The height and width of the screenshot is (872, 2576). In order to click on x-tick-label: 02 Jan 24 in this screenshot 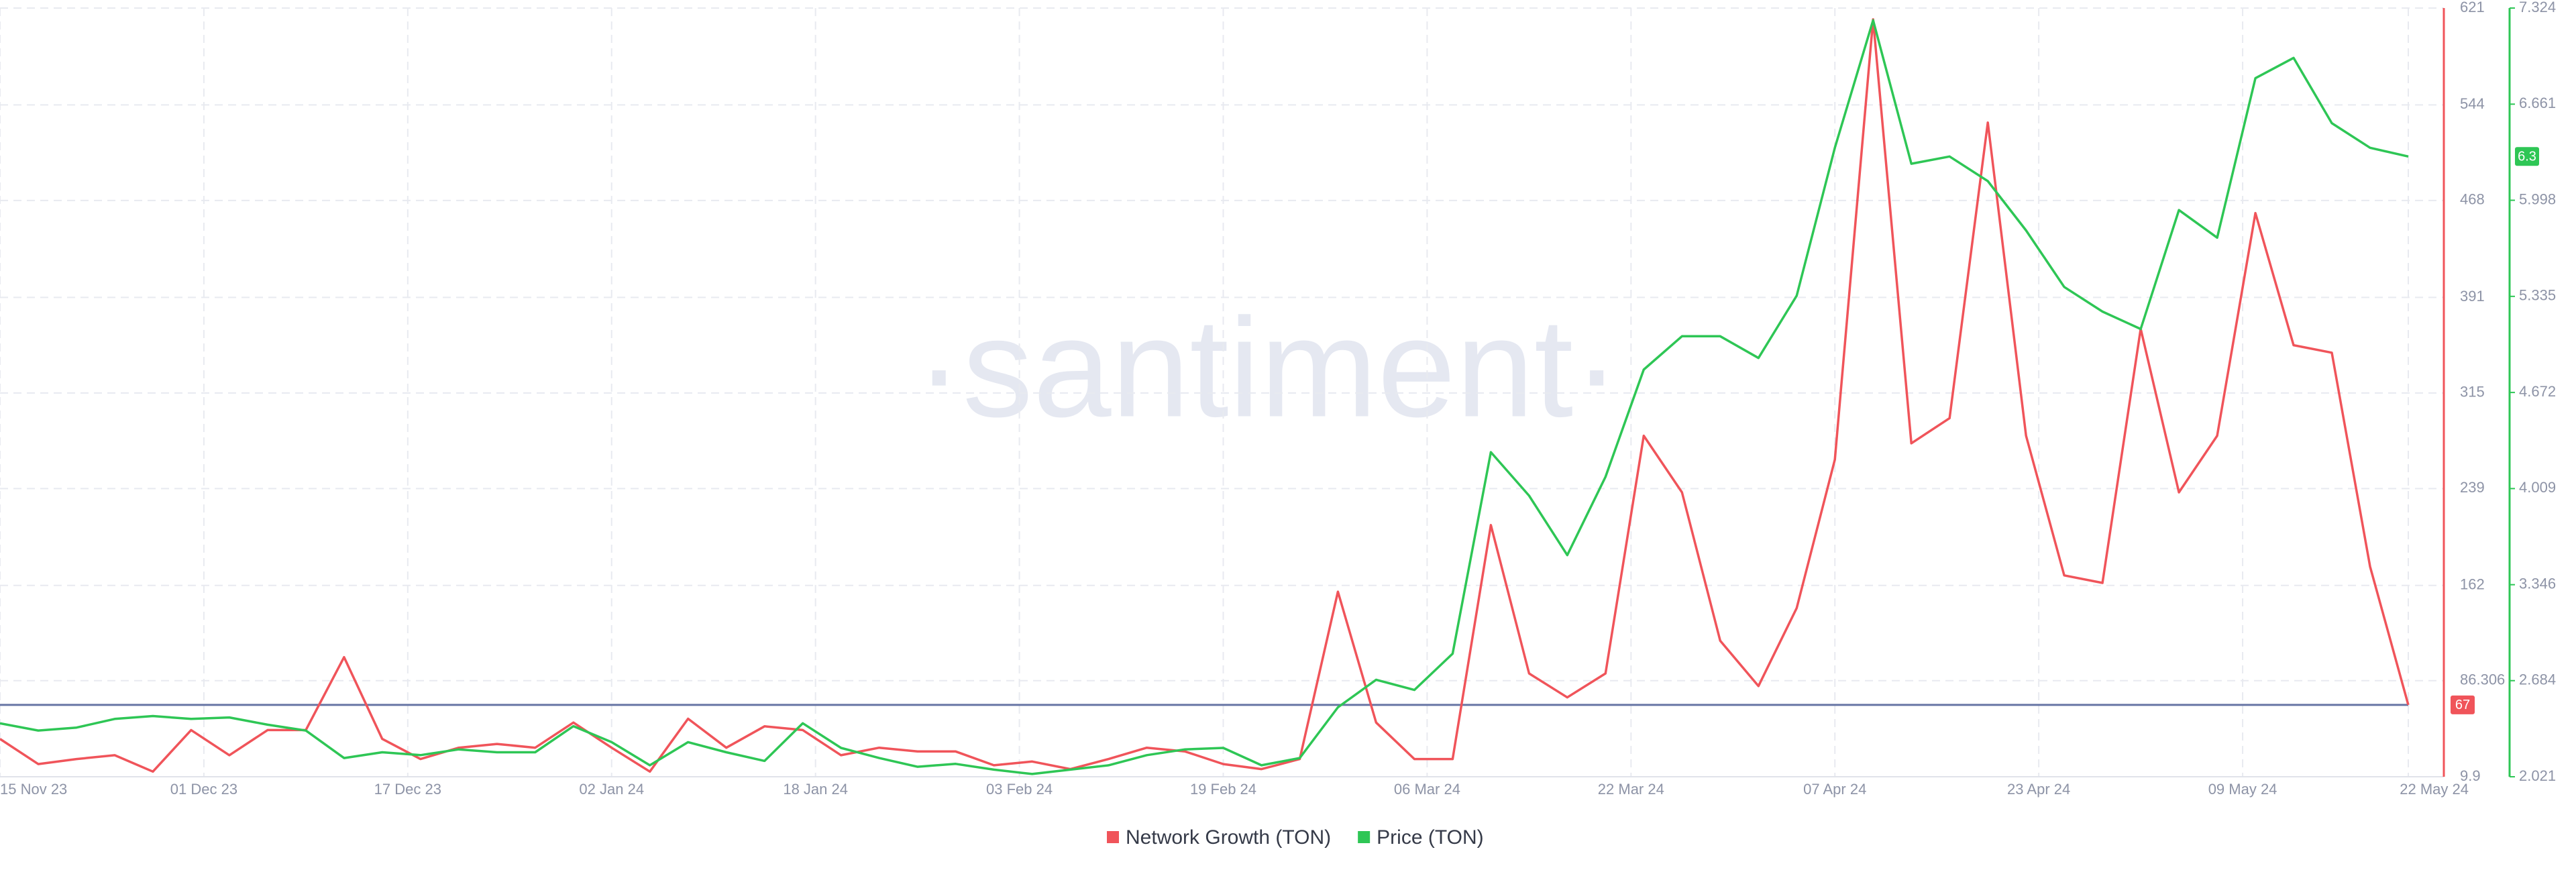, I will do `click(611, 790)`.